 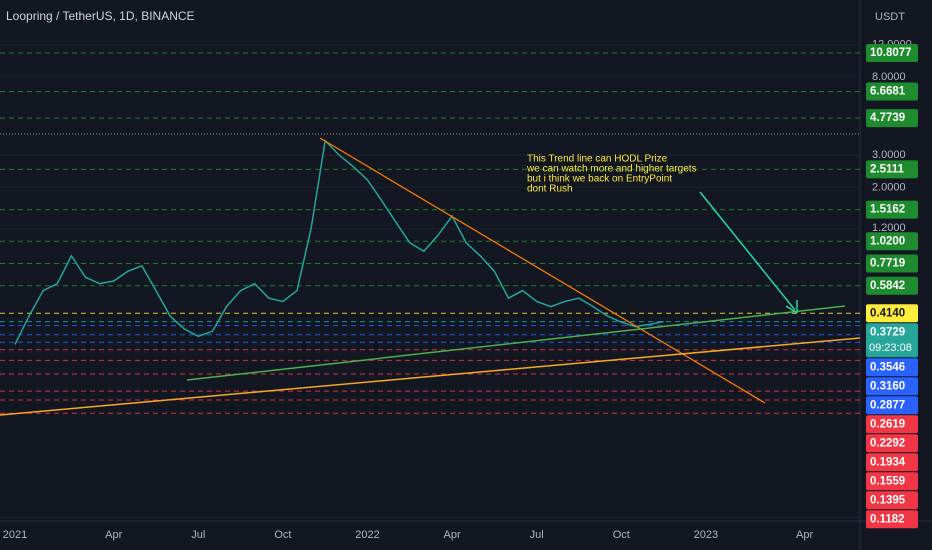 I want to click on level-label: 0.1934, so click(x=888, y=462).